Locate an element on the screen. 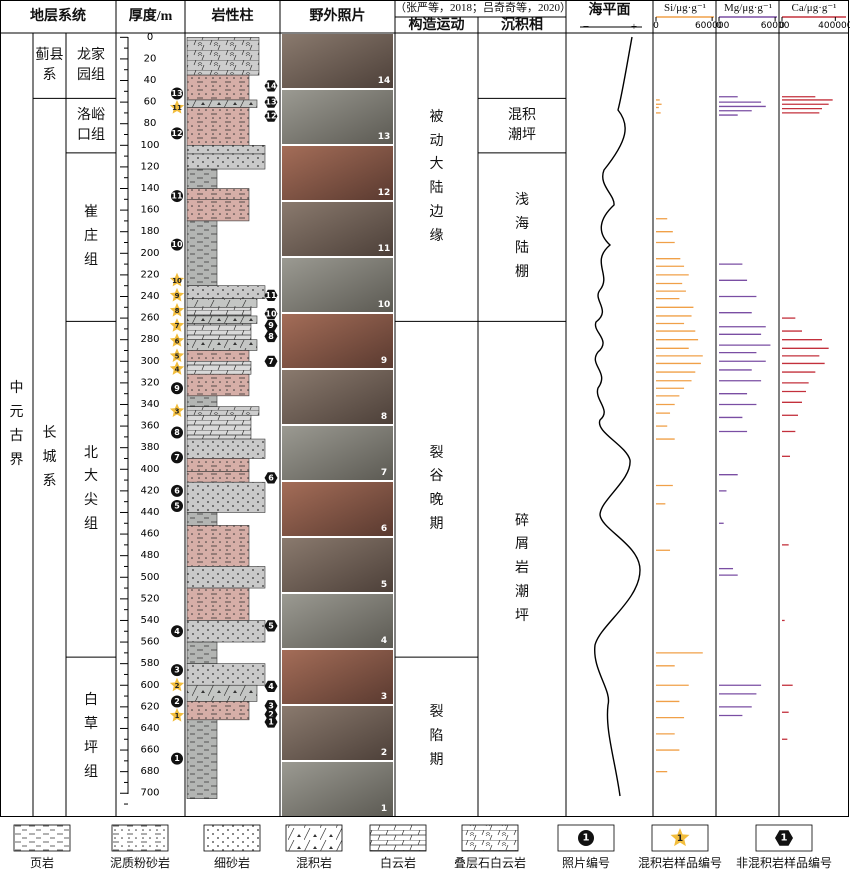 The image size is (850, 873). depth-tick-label: 140 is located at coordinates (149, 188).